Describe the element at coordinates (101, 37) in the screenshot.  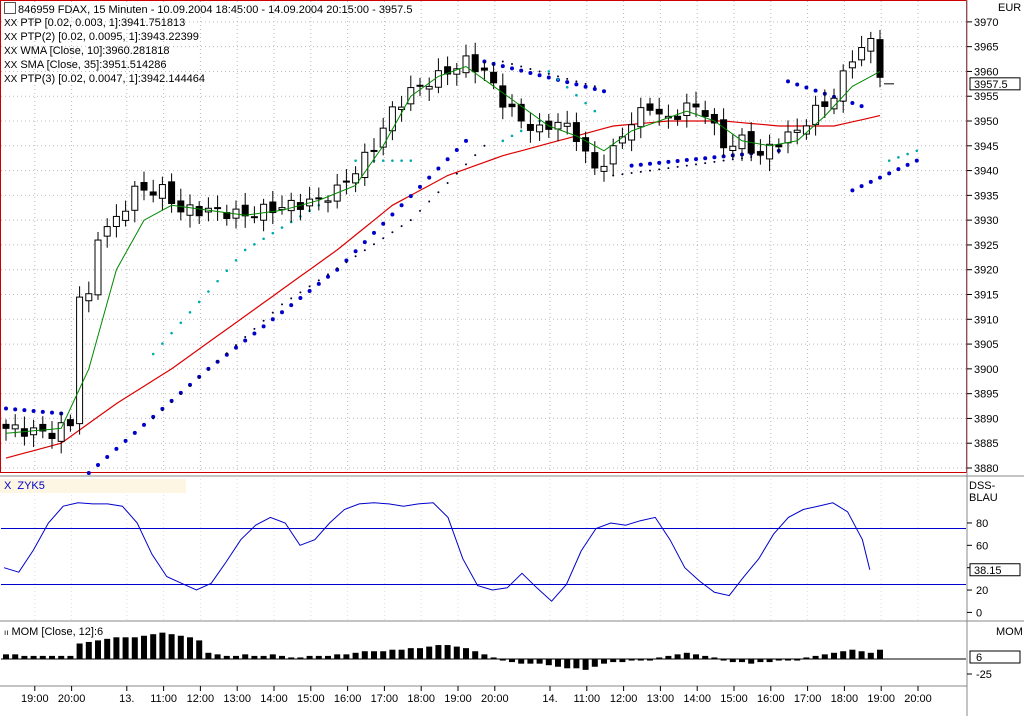
I see `legend-ptp2: XX PTP(2) [0.02, 0.0095, 1]:3943.22399` at that location.